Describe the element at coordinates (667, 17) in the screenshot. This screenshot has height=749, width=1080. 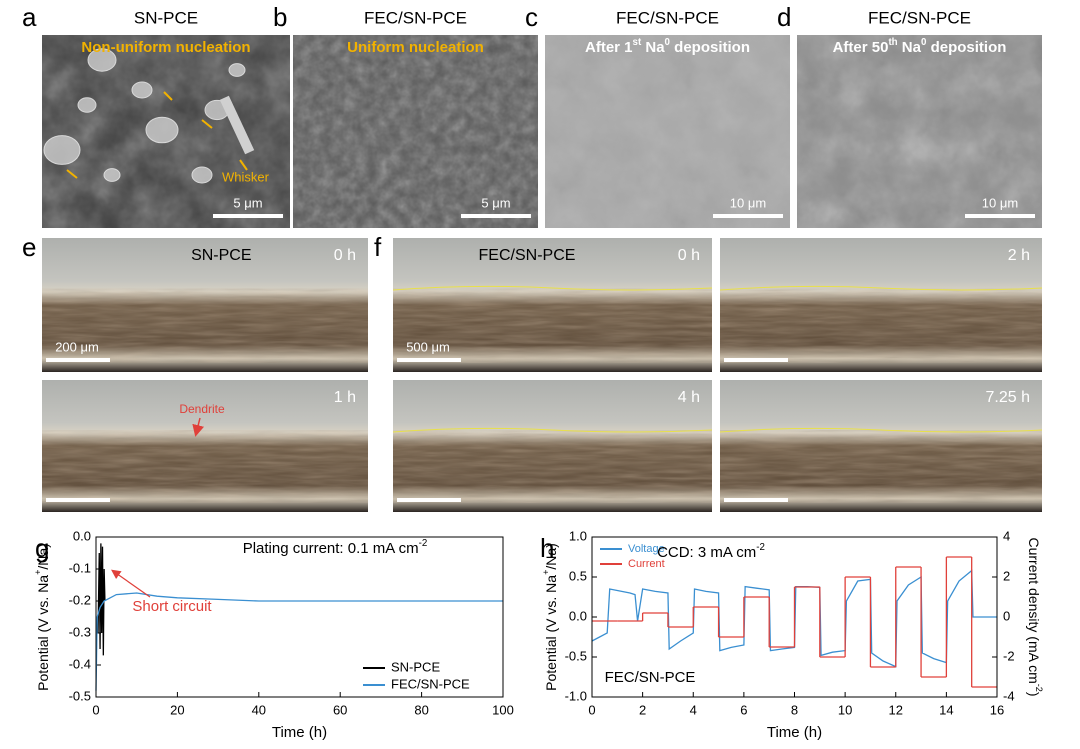
I see `panel-title: FEC/SN-PCE` at that location.